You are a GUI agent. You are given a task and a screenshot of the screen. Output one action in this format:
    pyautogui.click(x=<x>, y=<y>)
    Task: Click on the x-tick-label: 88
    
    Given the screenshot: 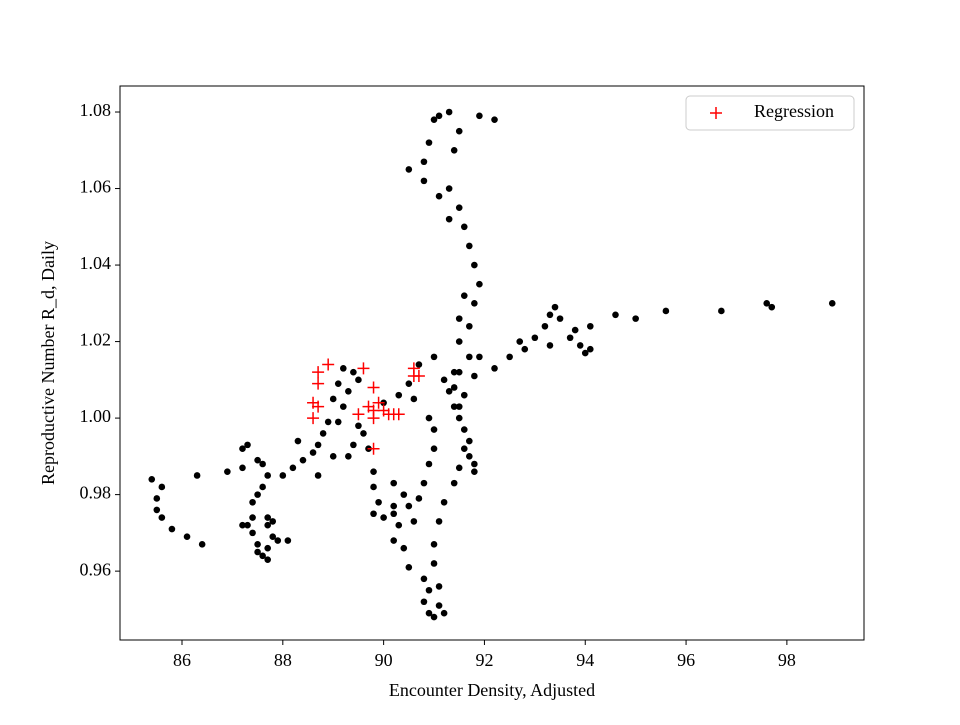 What is the action you would take?
    pyautogui.click(x=283, y=660)
    